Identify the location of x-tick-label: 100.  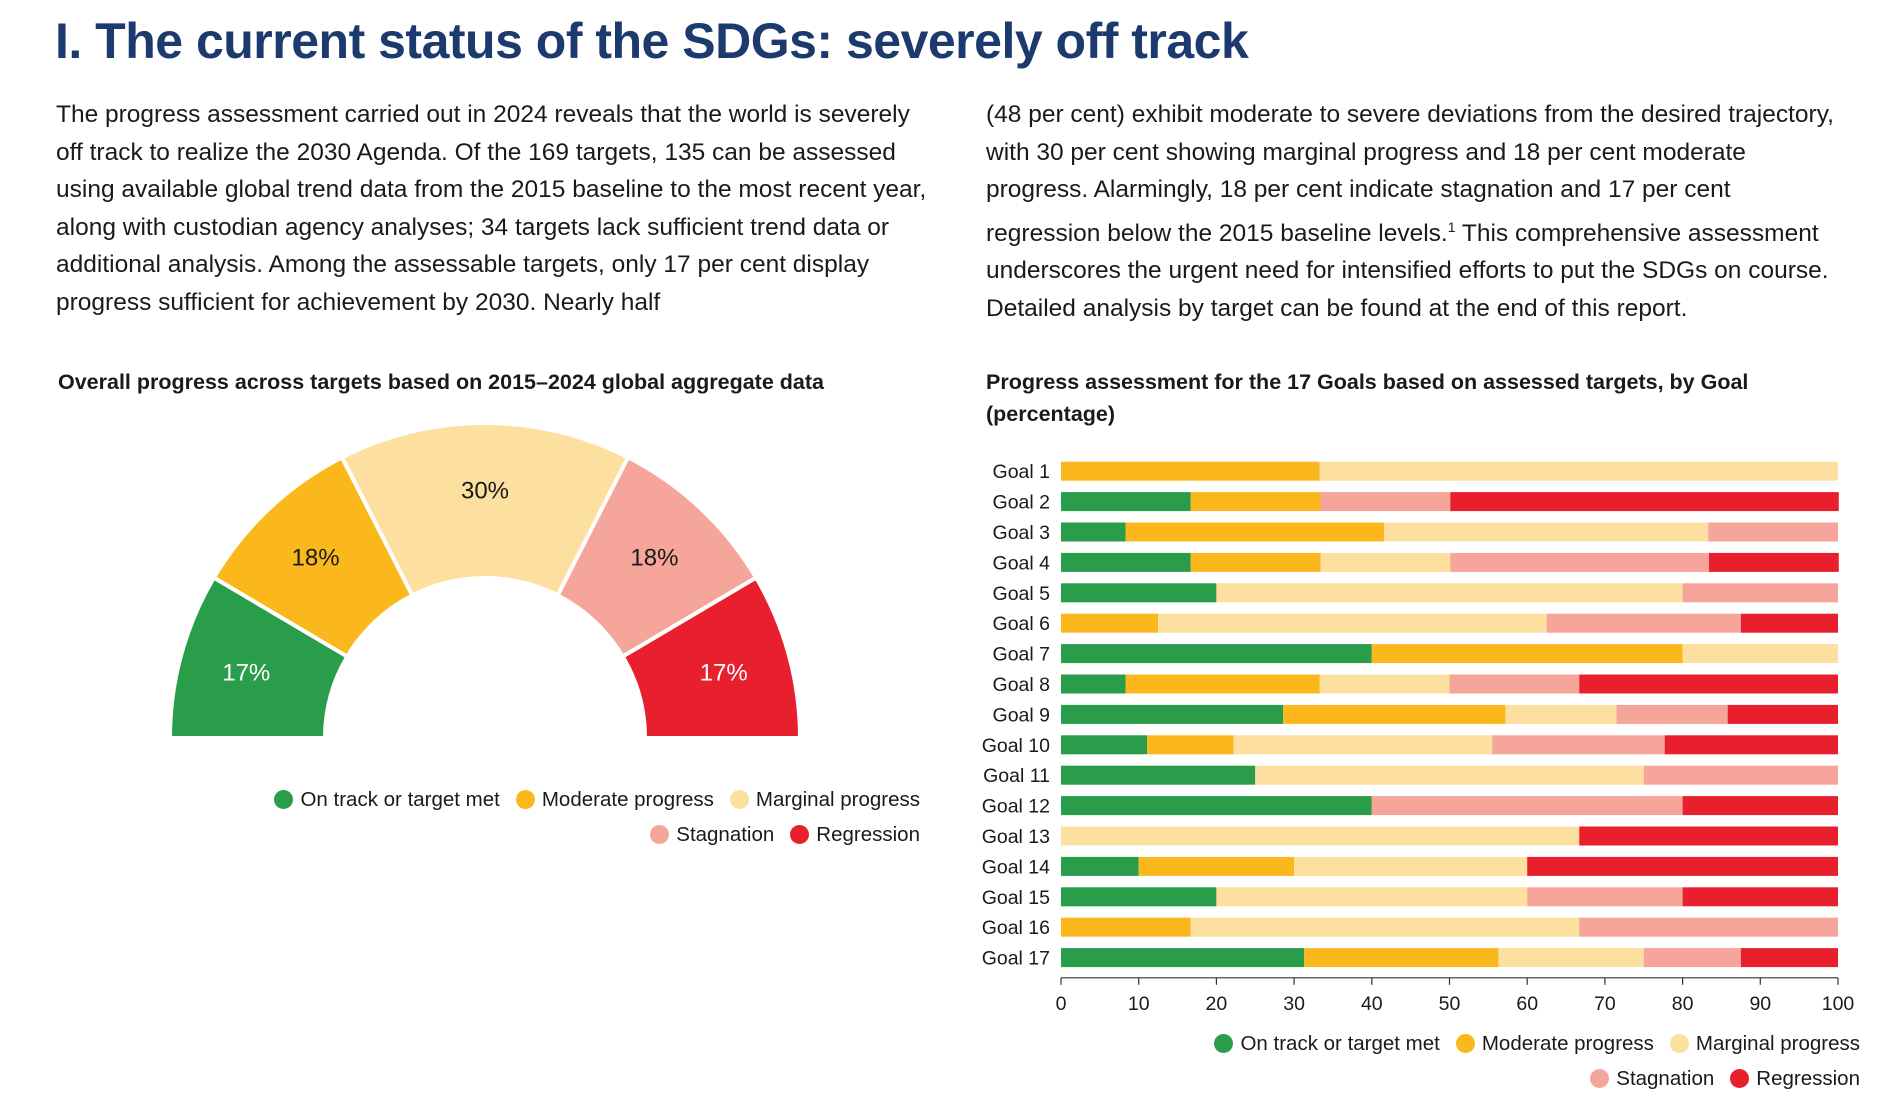
(1838, 1004).